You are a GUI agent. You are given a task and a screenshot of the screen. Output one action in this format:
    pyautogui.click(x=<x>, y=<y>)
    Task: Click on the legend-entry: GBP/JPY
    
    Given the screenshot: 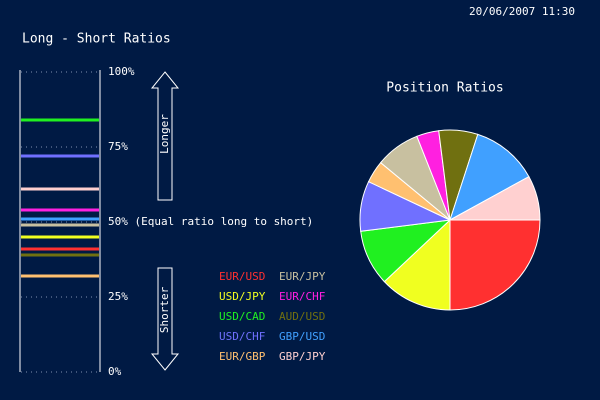 What is the action you would take?
    pyautogui.click(x=302, y=356)
    